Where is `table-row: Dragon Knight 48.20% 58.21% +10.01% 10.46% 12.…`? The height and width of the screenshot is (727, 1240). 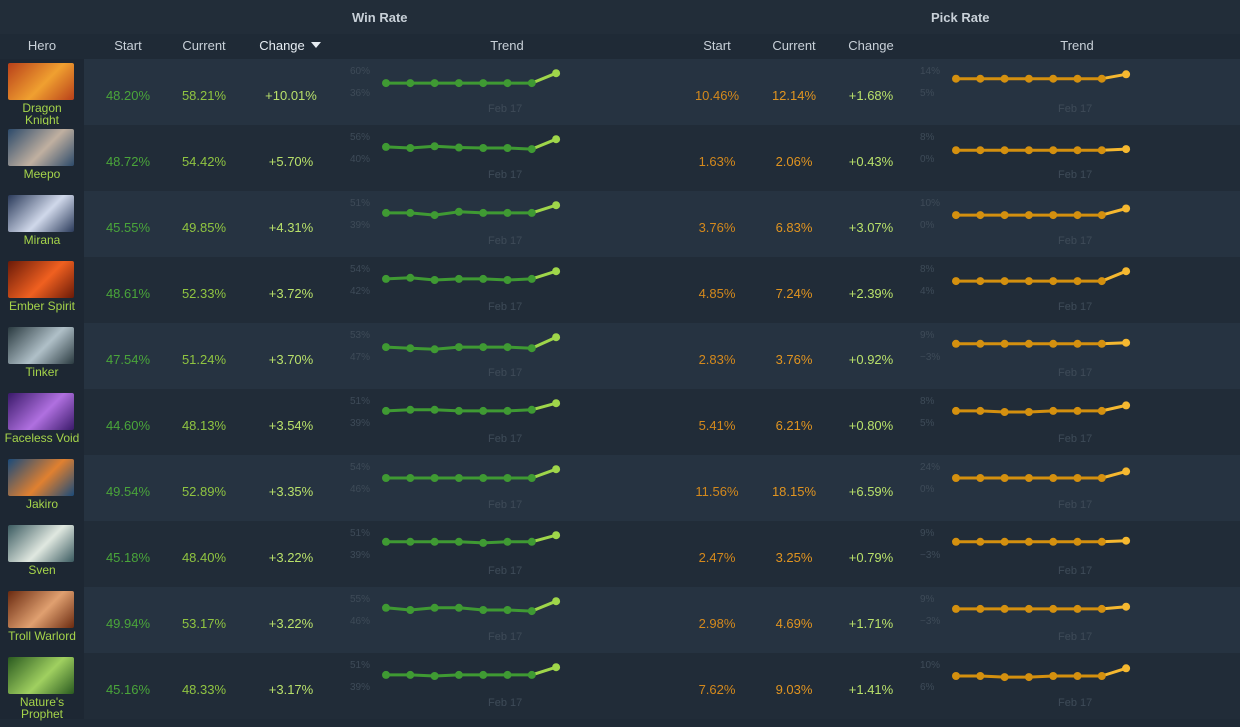
table-row: Dragon Knight 48.20% 58.21% +10.01% 10.46% 12.… is located at coordinates (620, 92).